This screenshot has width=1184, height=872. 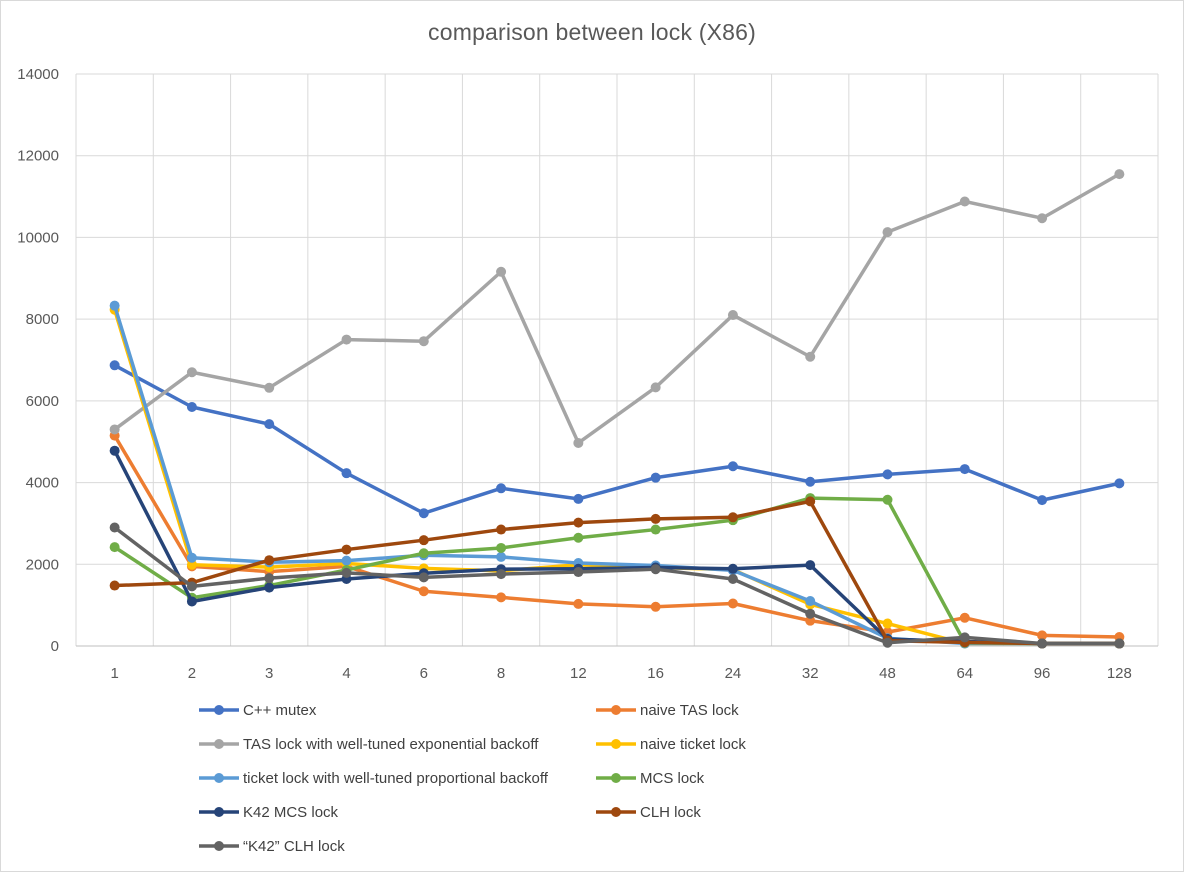 I want to click on x-tick-label: 1, so click(x=114, y=673).